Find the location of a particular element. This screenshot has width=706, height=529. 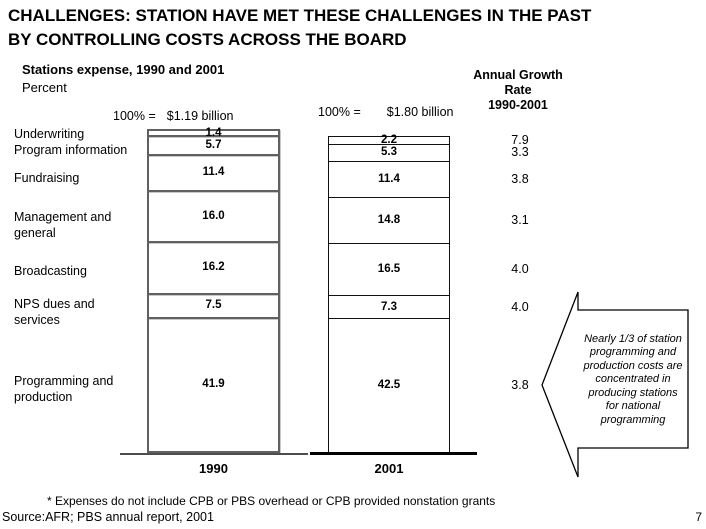

total-1990-label: 100% = is located at coordinates (134, 116).